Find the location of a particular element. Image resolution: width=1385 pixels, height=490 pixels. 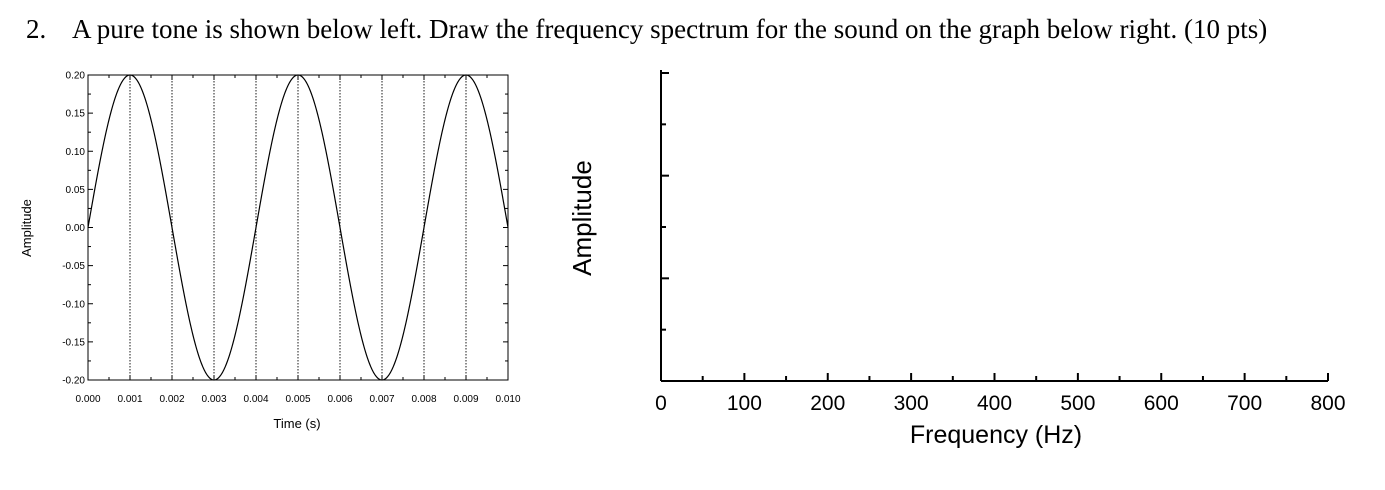

left-y-axis-label: Amplitude is located at coordinates (26, 228).